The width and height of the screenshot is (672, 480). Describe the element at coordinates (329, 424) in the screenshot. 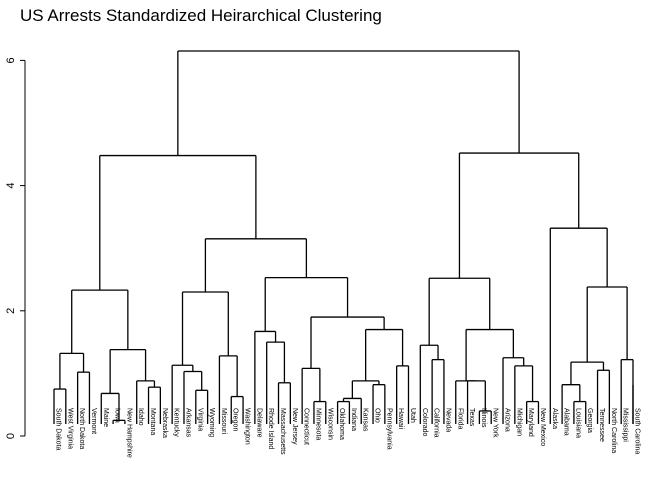

I see `leaf-label-23: Wisconsin` at that location.